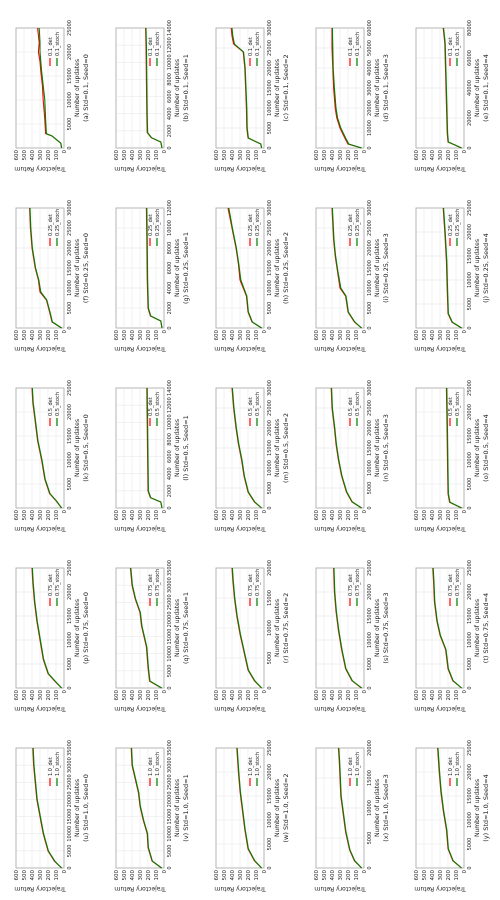 Image resolution: width=500 pixels, height=900 pixels. What do you see at coordinates (58, 222) in the screenshot?
I see `legend-label-stoch: 0.25_stoch` at bounding box center [58, 222].